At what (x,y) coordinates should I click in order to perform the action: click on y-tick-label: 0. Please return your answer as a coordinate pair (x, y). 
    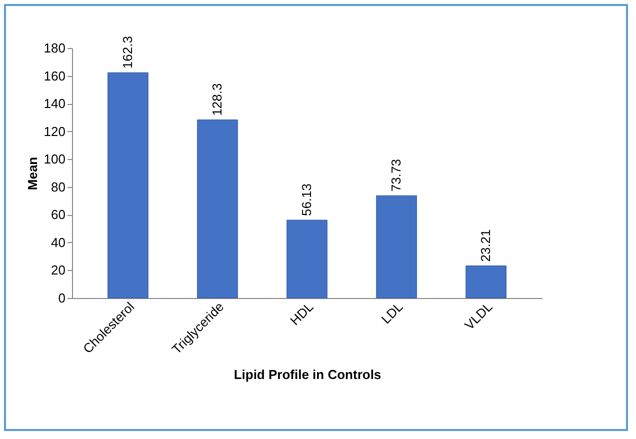
    Looking at the image, I should click on (62, 298).